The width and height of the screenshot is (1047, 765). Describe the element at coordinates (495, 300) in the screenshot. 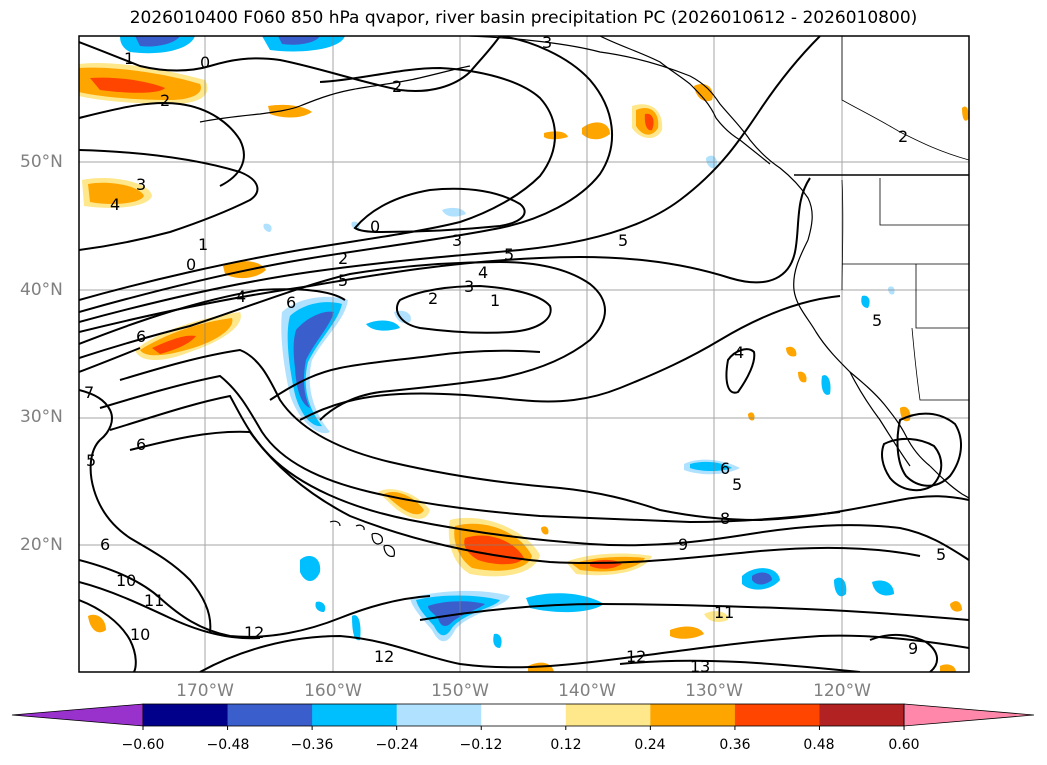

I see `contour-label: 1` at that location.